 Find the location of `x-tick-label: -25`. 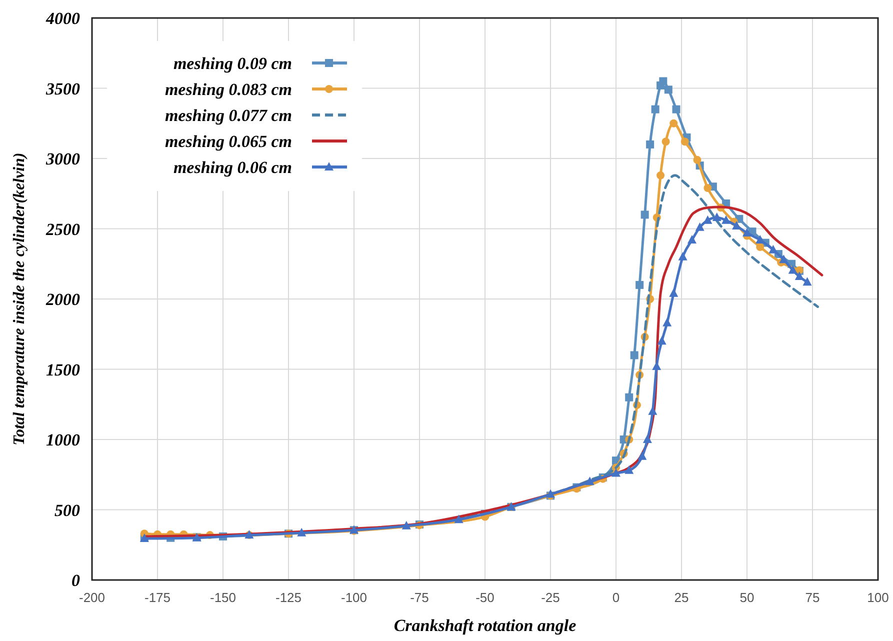

x-tick-label: -25 is located at coordinates (550, 597).